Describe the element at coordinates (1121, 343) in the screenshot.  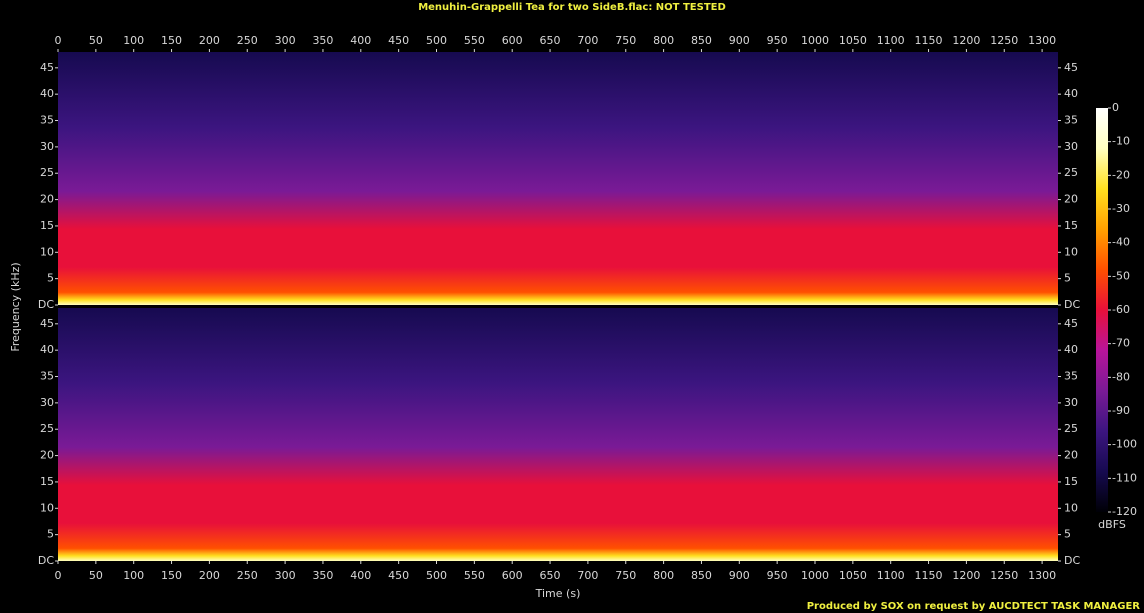
I see `colorbar-tick-label: -70` at that location.